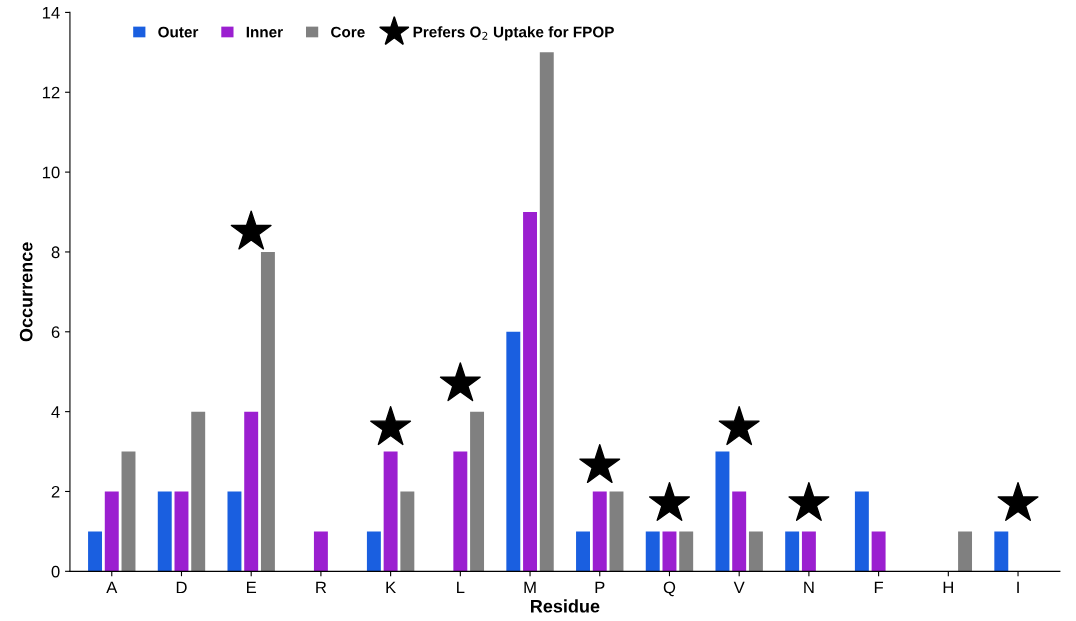 The image size is (1076, 621). What do you see at coordinates (264, 32) in the screenshot?
I see `legend-label: Inner` at bounding box center [264, 32].